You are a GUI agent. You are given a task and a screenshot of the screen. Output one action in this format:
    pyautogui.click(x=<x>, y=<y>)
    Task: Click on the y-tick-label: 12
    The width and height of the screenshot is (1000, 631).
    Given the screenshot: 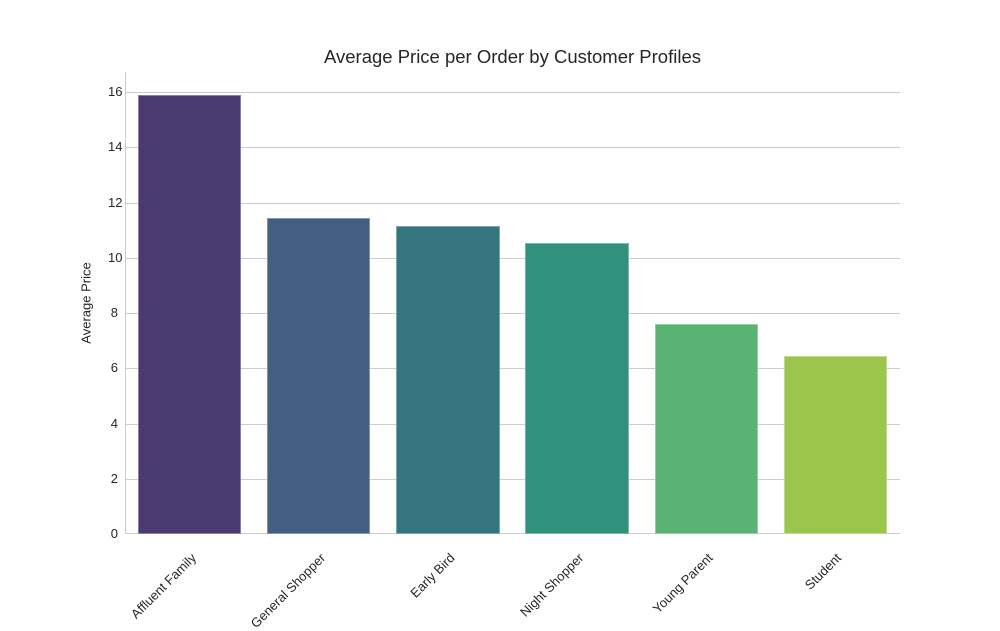 What is the action you would take?
    pyautogui.click(x=115, y=202)
    